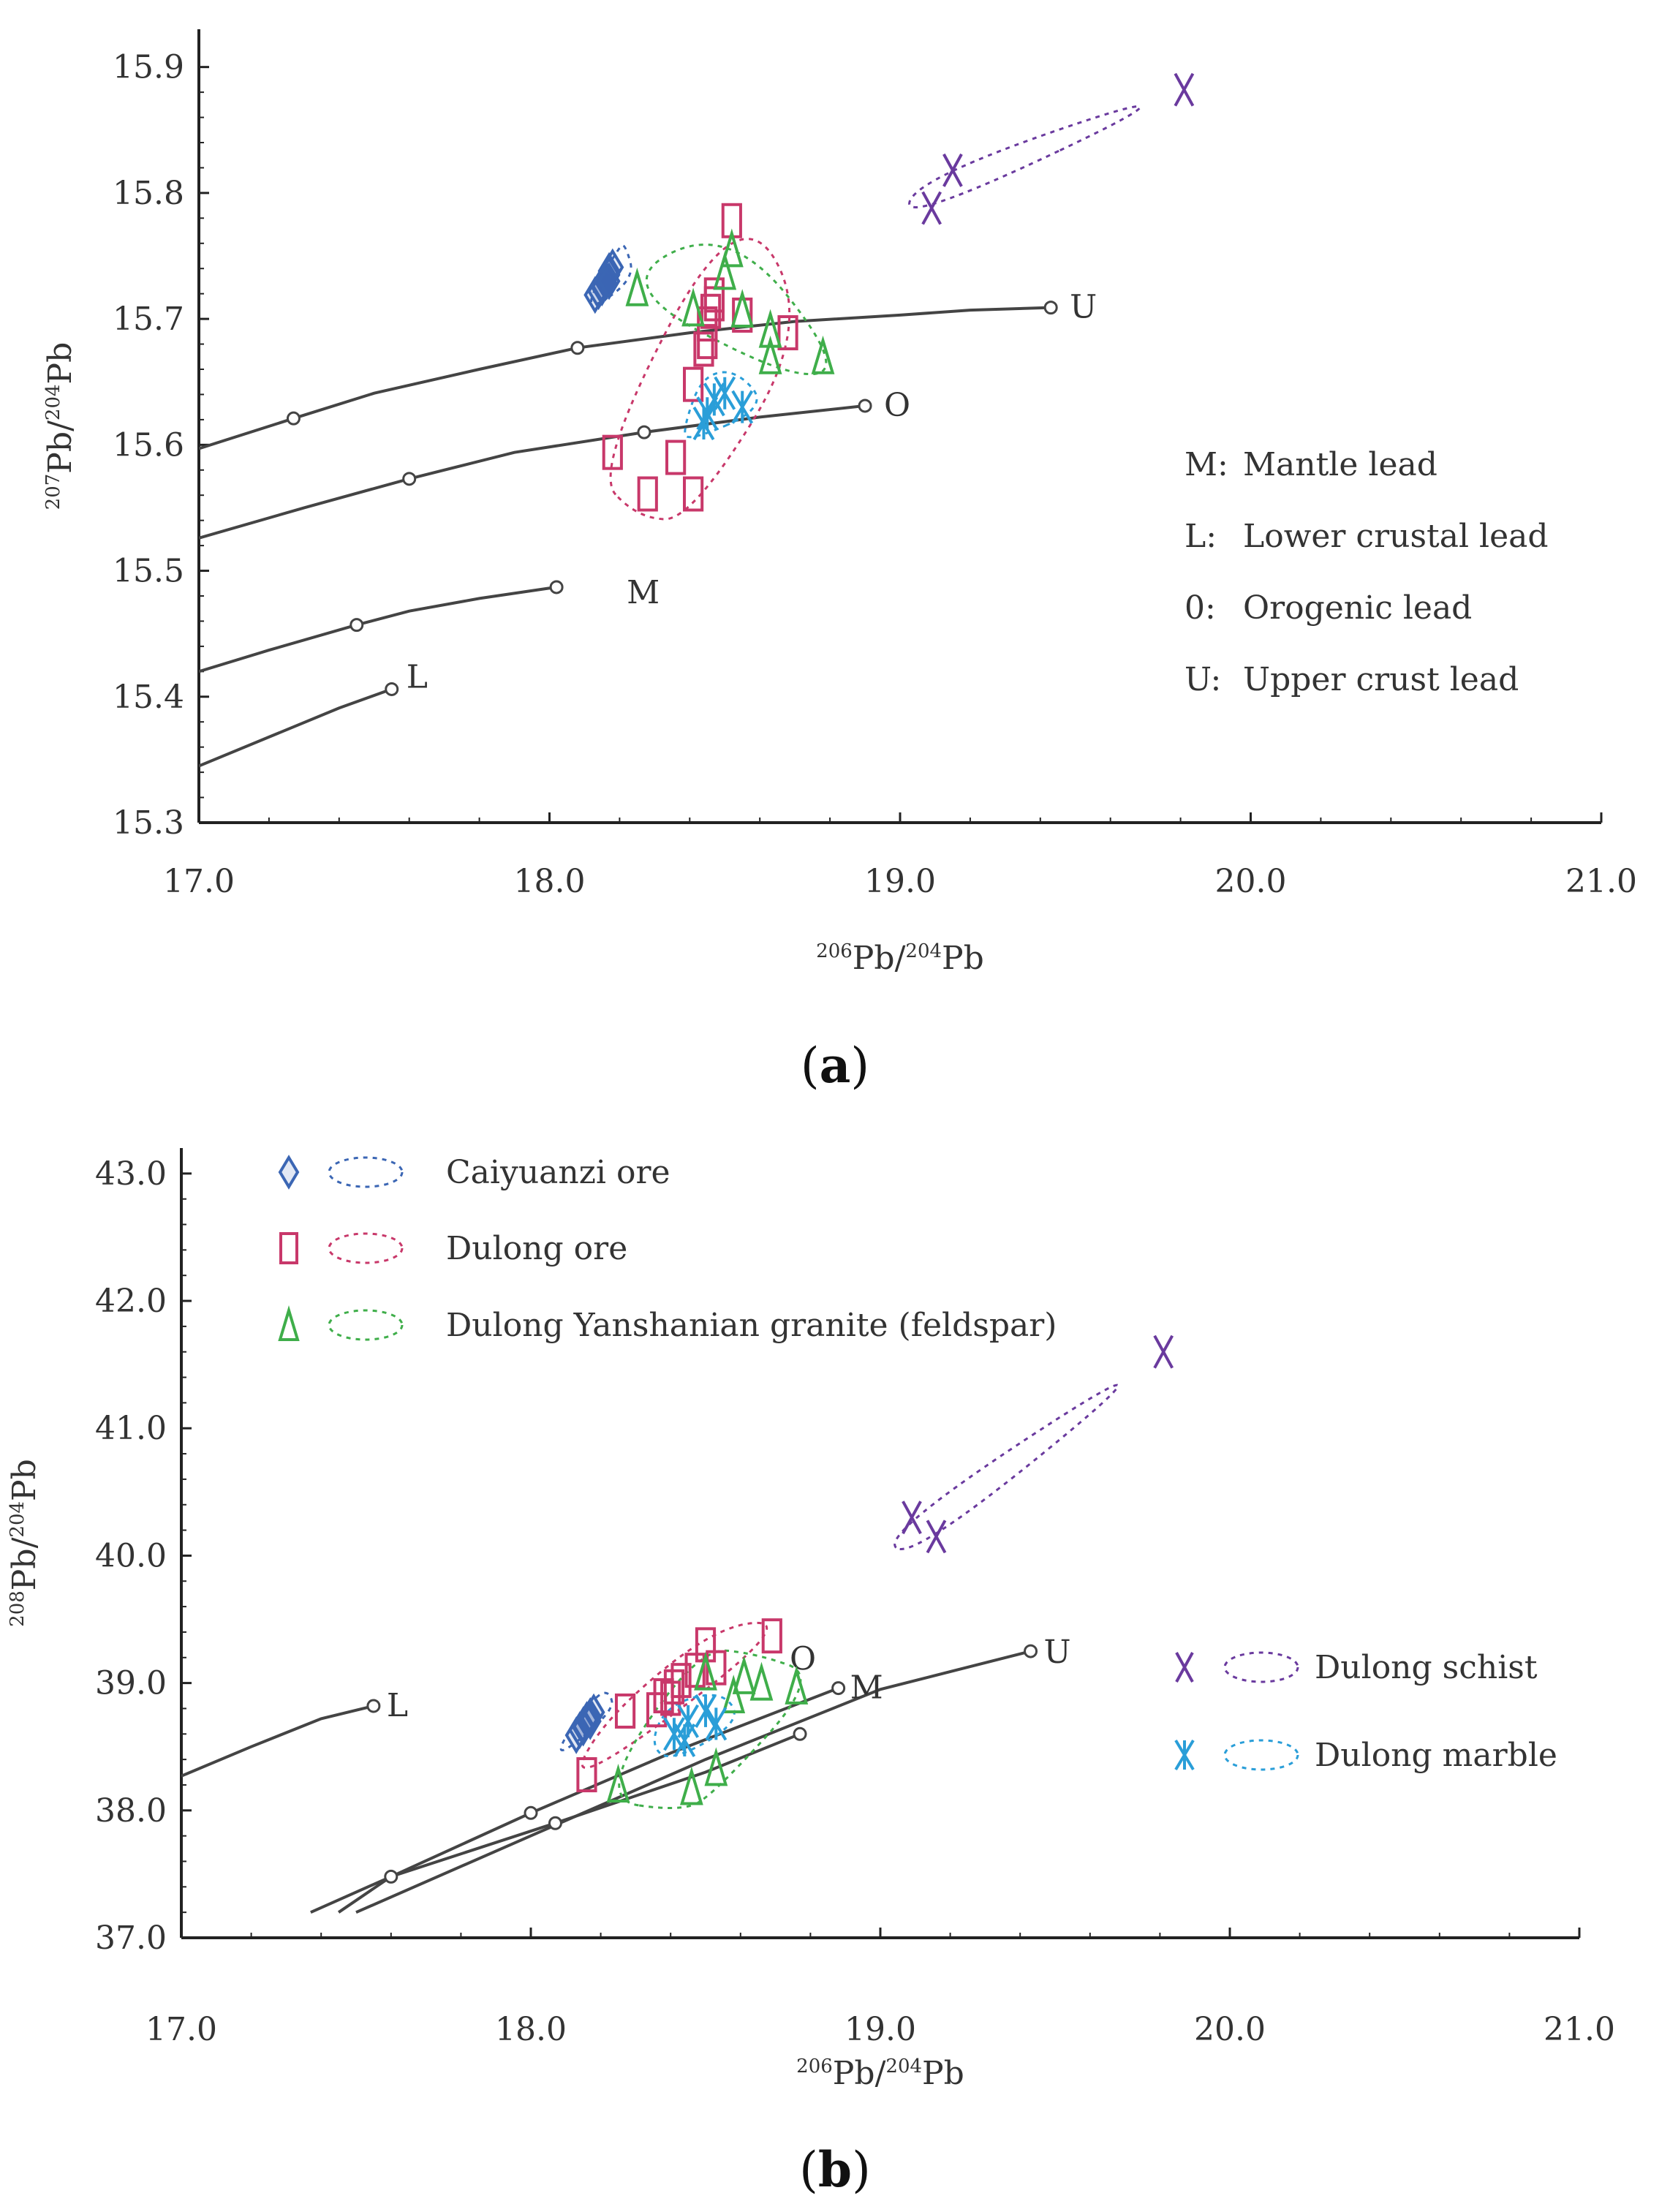 This screenshot has height=2212, width=1670. What do you see at coordinates (24, 1543) in the screenshot?
I see `y-axis-label: 208Pb/204Pb` at bounding box center [24, 1543].